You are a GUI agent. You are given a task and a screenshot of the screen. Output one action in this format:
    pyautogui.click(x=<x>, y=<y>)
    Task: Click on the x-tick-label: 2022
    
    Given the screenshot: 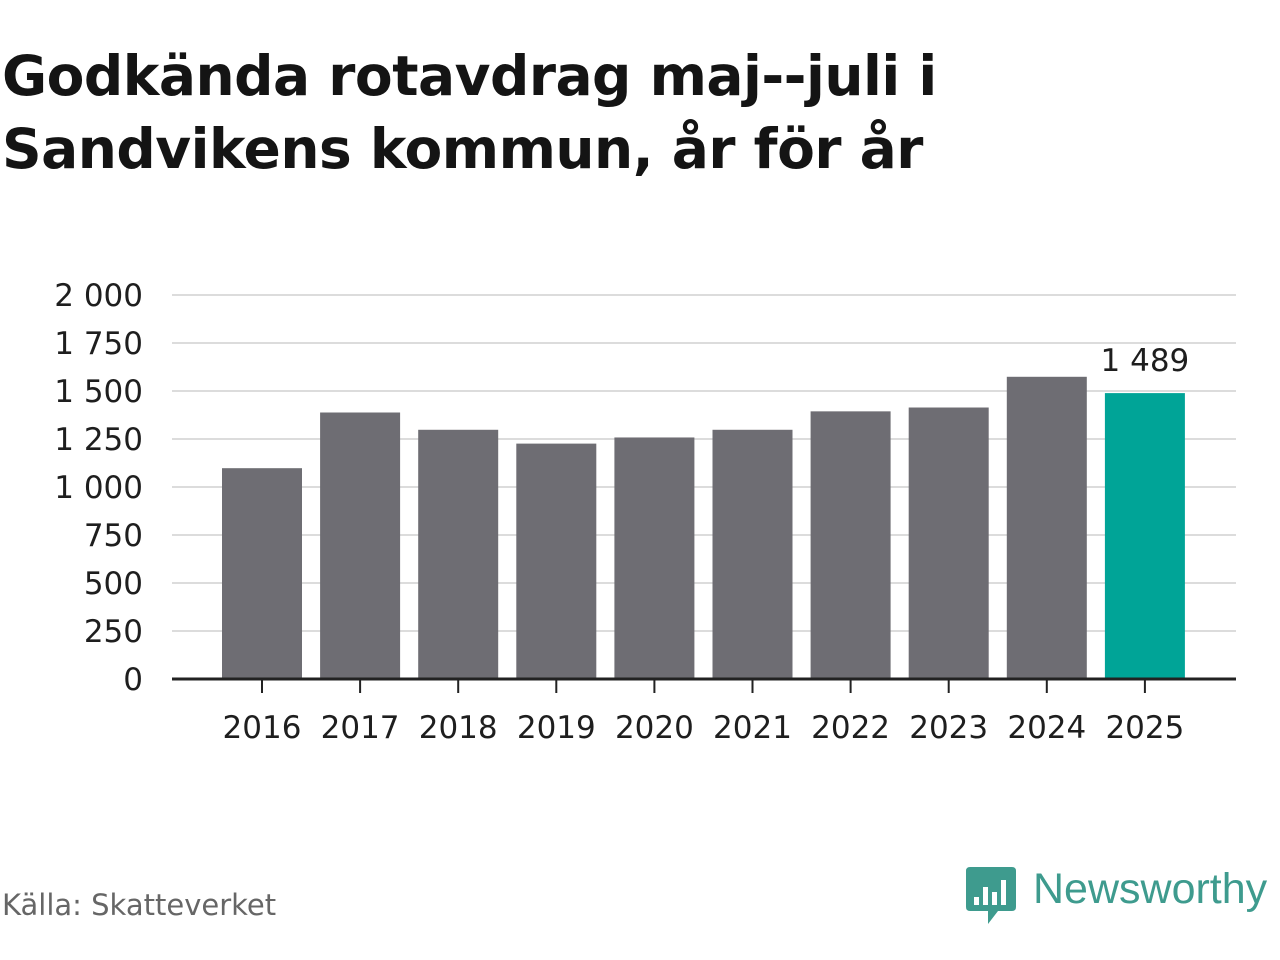 What is the action you would take?
    pyautogui.click(x=850, y=728)
    